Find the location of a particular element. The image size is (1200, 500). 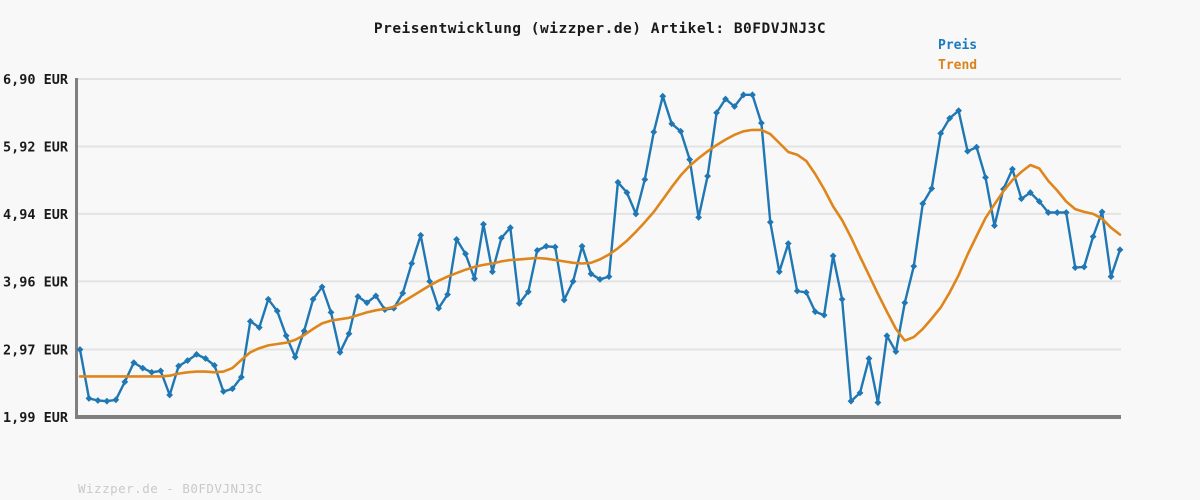

y-axis-tick-label: 3,96 EUR is located at coordinates (36, 282).